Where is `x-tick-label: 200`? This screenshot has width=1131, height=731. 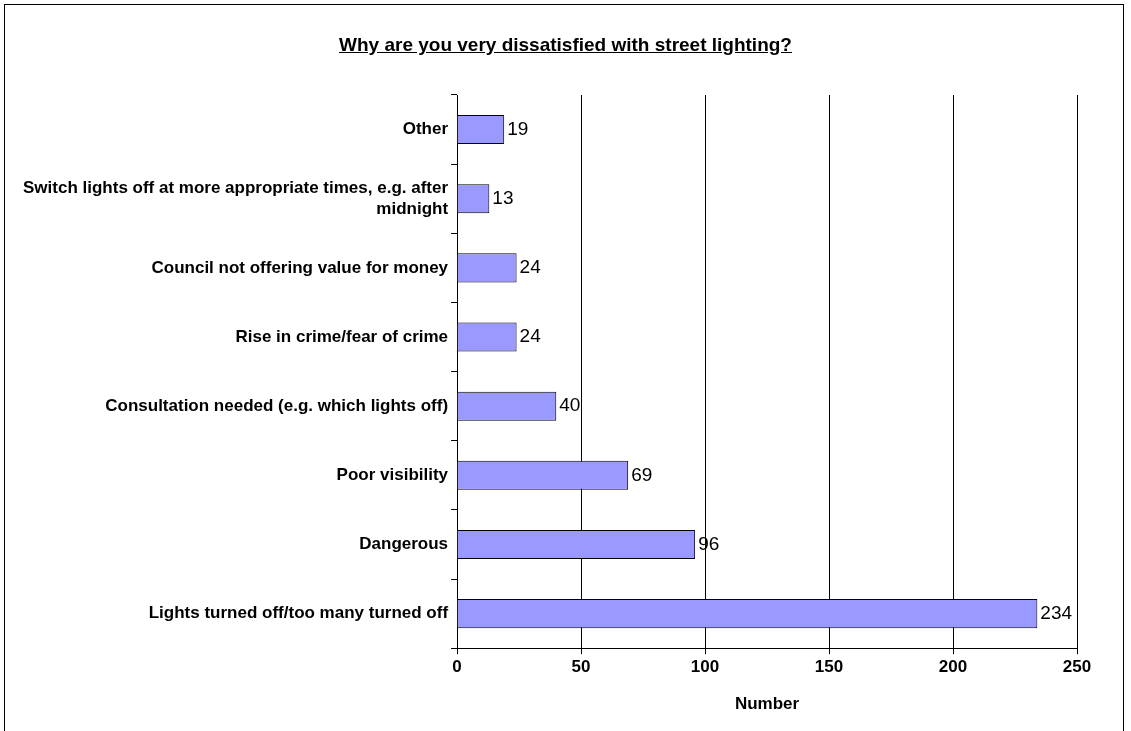 x-tick-label: 200 is located at coordinates (953, 667).